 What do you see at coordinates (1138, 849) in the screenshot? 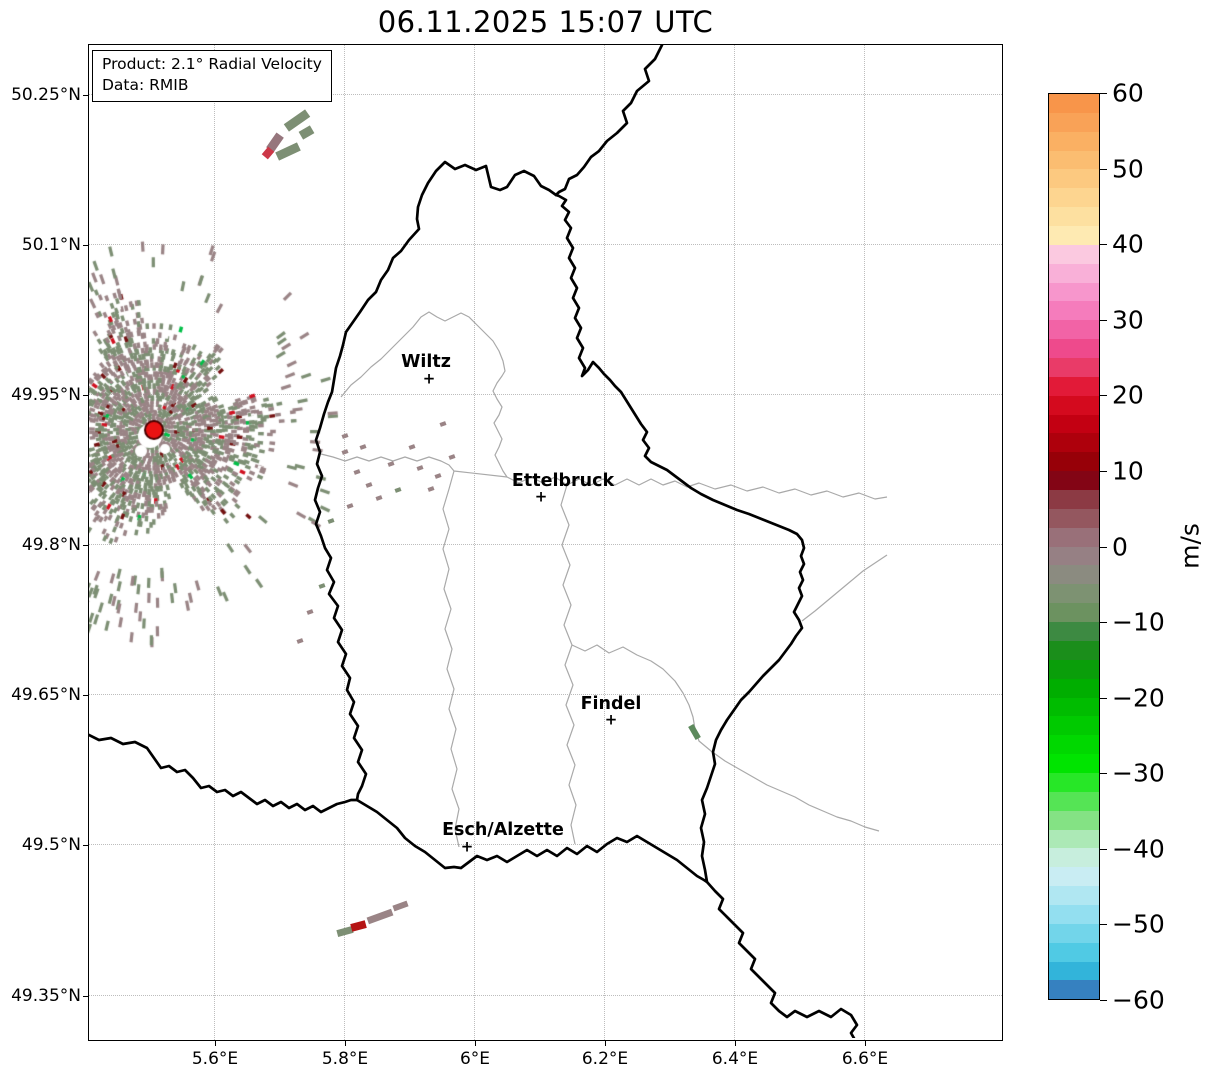
I see `colorbar-tick-label: −40` at bounding box center [1138, 849].